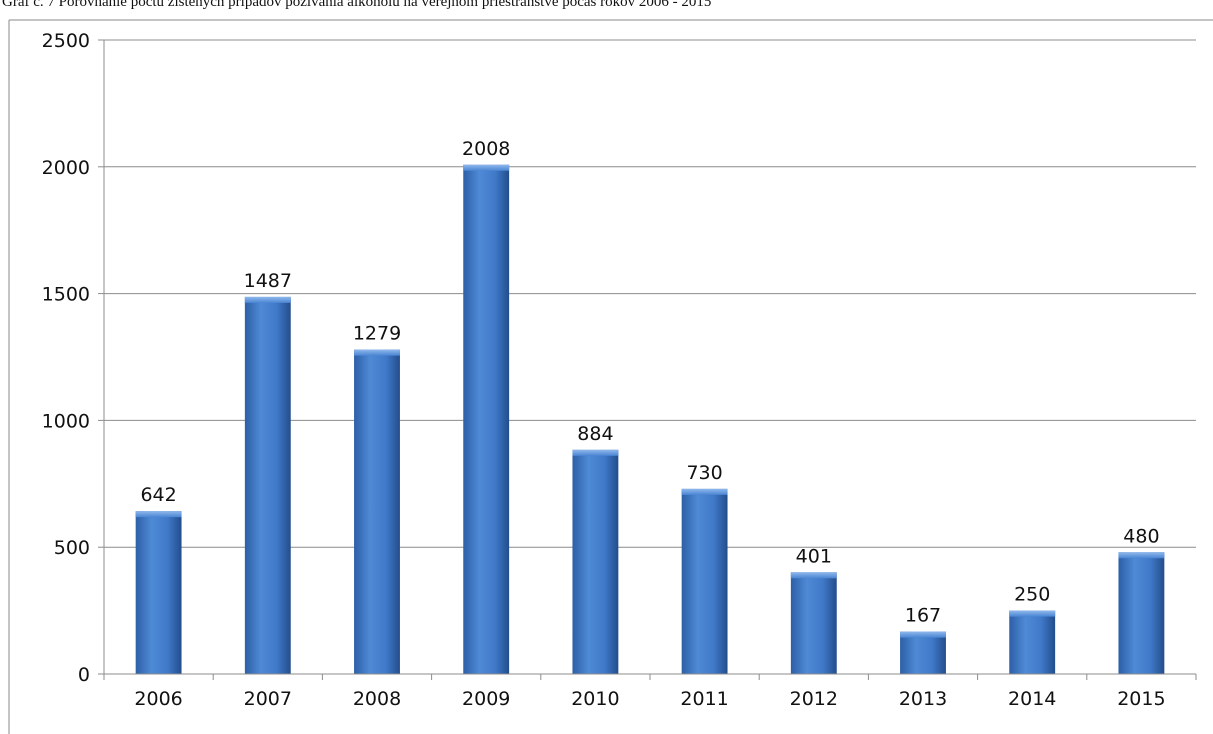 Image resolution: width=1213 pixels, height=734 pixels. I want to click on data-label-2012: 401, so click(814, 556).